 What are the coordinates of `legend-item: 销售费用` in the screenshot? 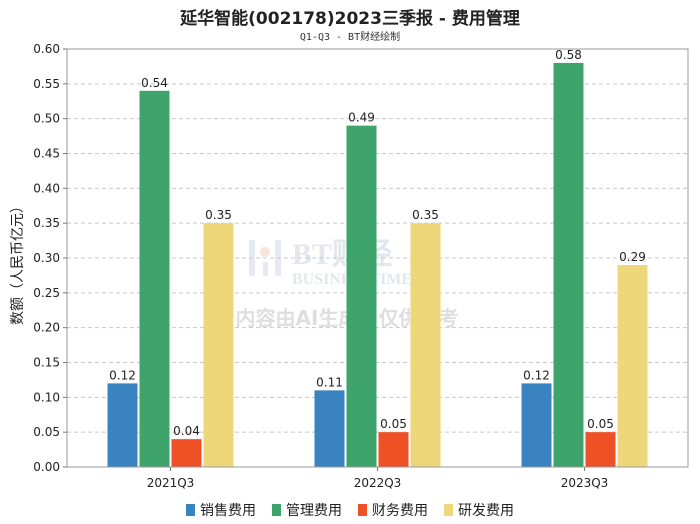 It's located at (221, 510).